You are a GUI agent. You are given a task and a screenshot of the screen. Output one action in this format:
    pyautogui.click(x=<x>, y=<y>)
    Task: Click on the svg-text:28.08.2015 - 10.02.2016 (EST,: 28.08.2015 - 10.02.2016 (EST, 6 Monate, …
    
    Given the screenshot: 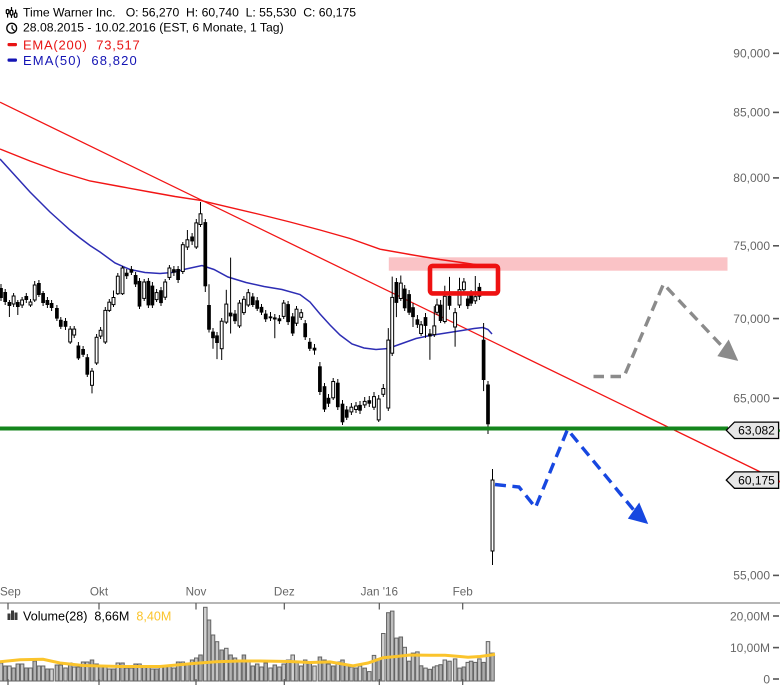 What is the action you would take?
    pyautogui.click(x=153, y=28)
    